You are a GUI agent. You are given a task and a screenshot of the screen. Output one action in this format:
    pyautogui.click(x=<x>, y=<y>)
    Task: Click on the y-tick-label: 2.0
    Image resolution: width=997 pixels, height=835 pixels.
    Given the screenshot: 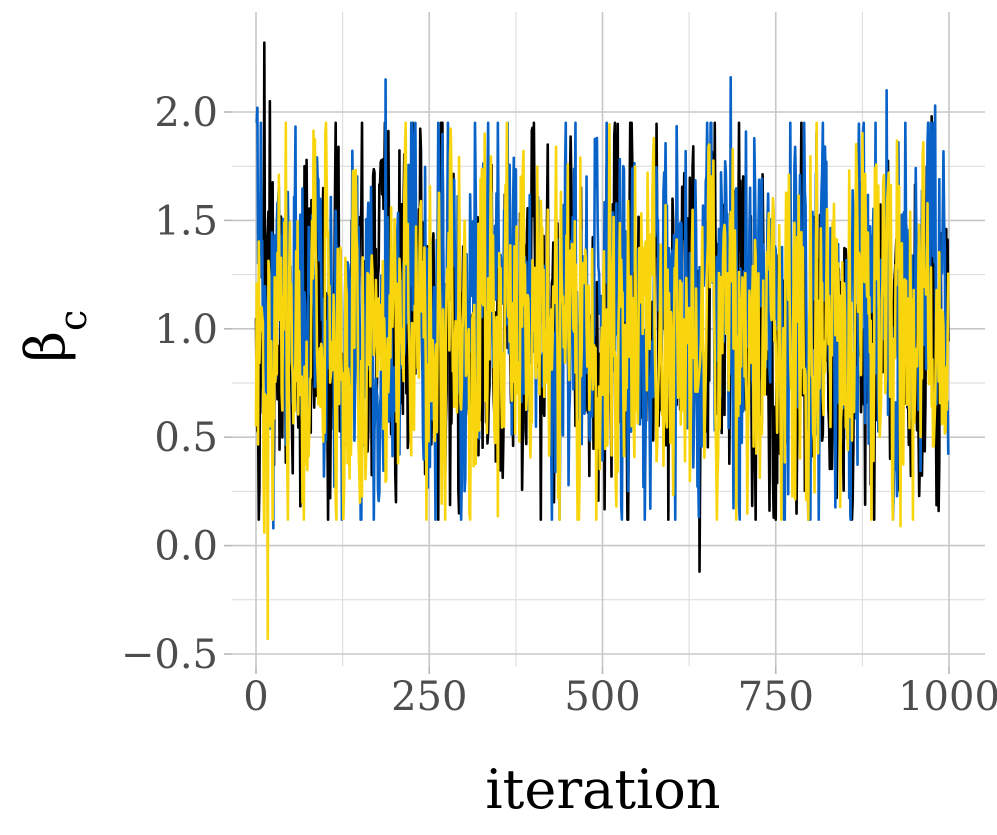 What is the action you would take?
    pyautogui.click(x=186, y=113)
    